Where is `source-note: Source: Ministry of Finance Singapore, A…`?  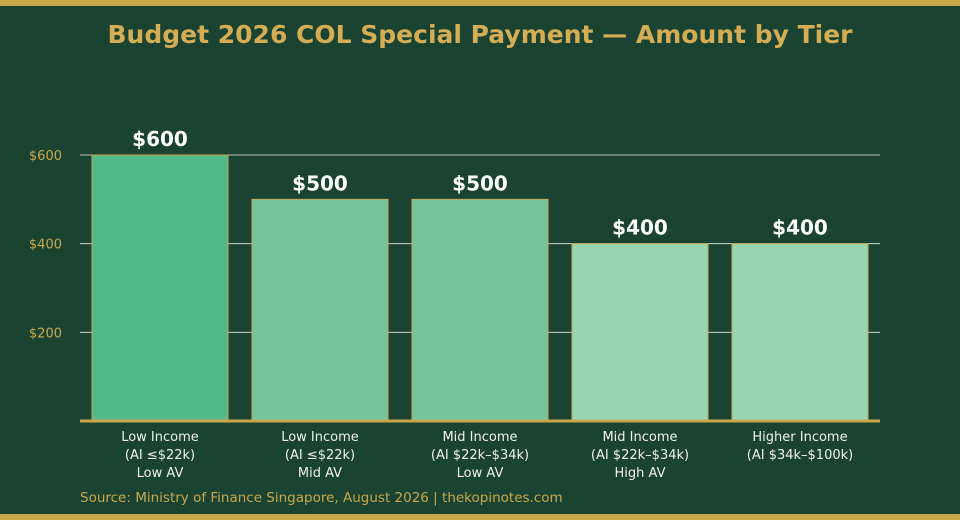 source-note: Source: Ministry of Finance Singapore, A… is located at coordinates (321, 498).